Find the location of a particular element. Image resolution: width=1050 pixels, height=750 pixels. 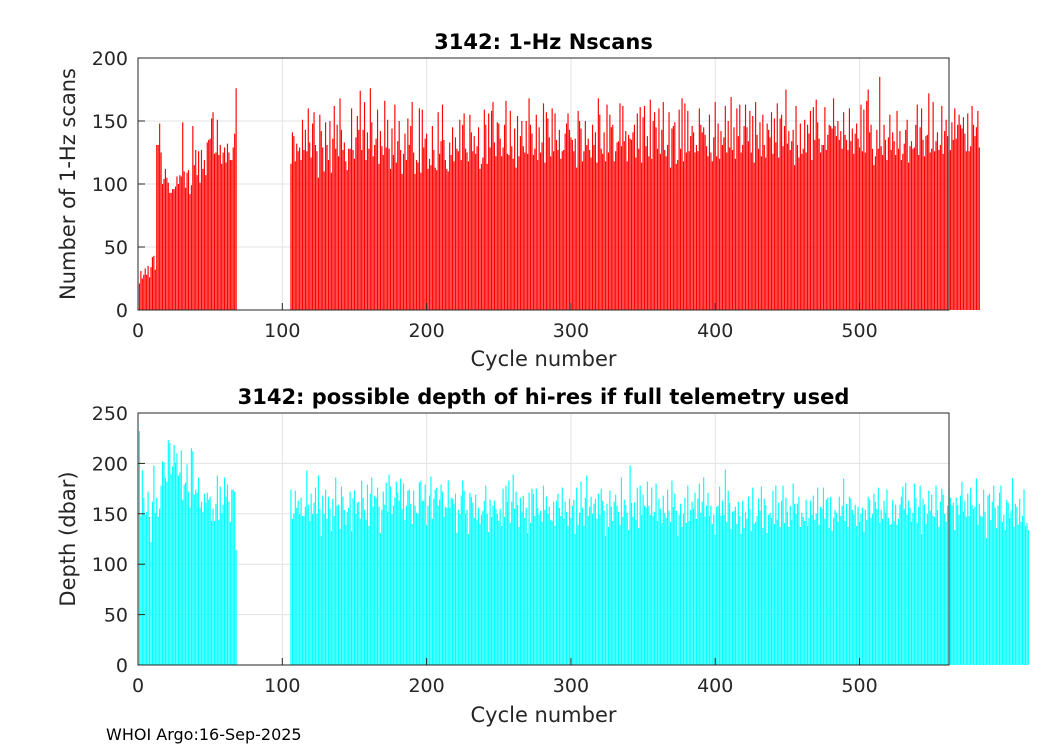

x-tick-label: 500 is located at coordinates (859, 686).